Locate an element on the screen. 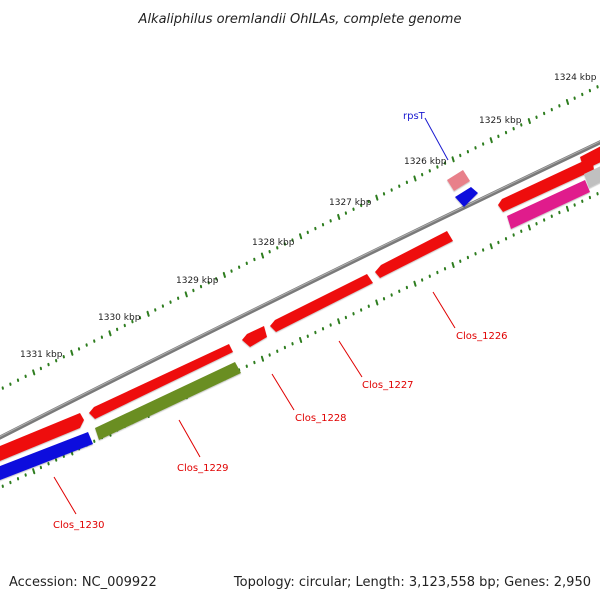 This screenshot has height=600, width=600. label-clos1230: Clos_1230 is located at coordinates (79, 525).